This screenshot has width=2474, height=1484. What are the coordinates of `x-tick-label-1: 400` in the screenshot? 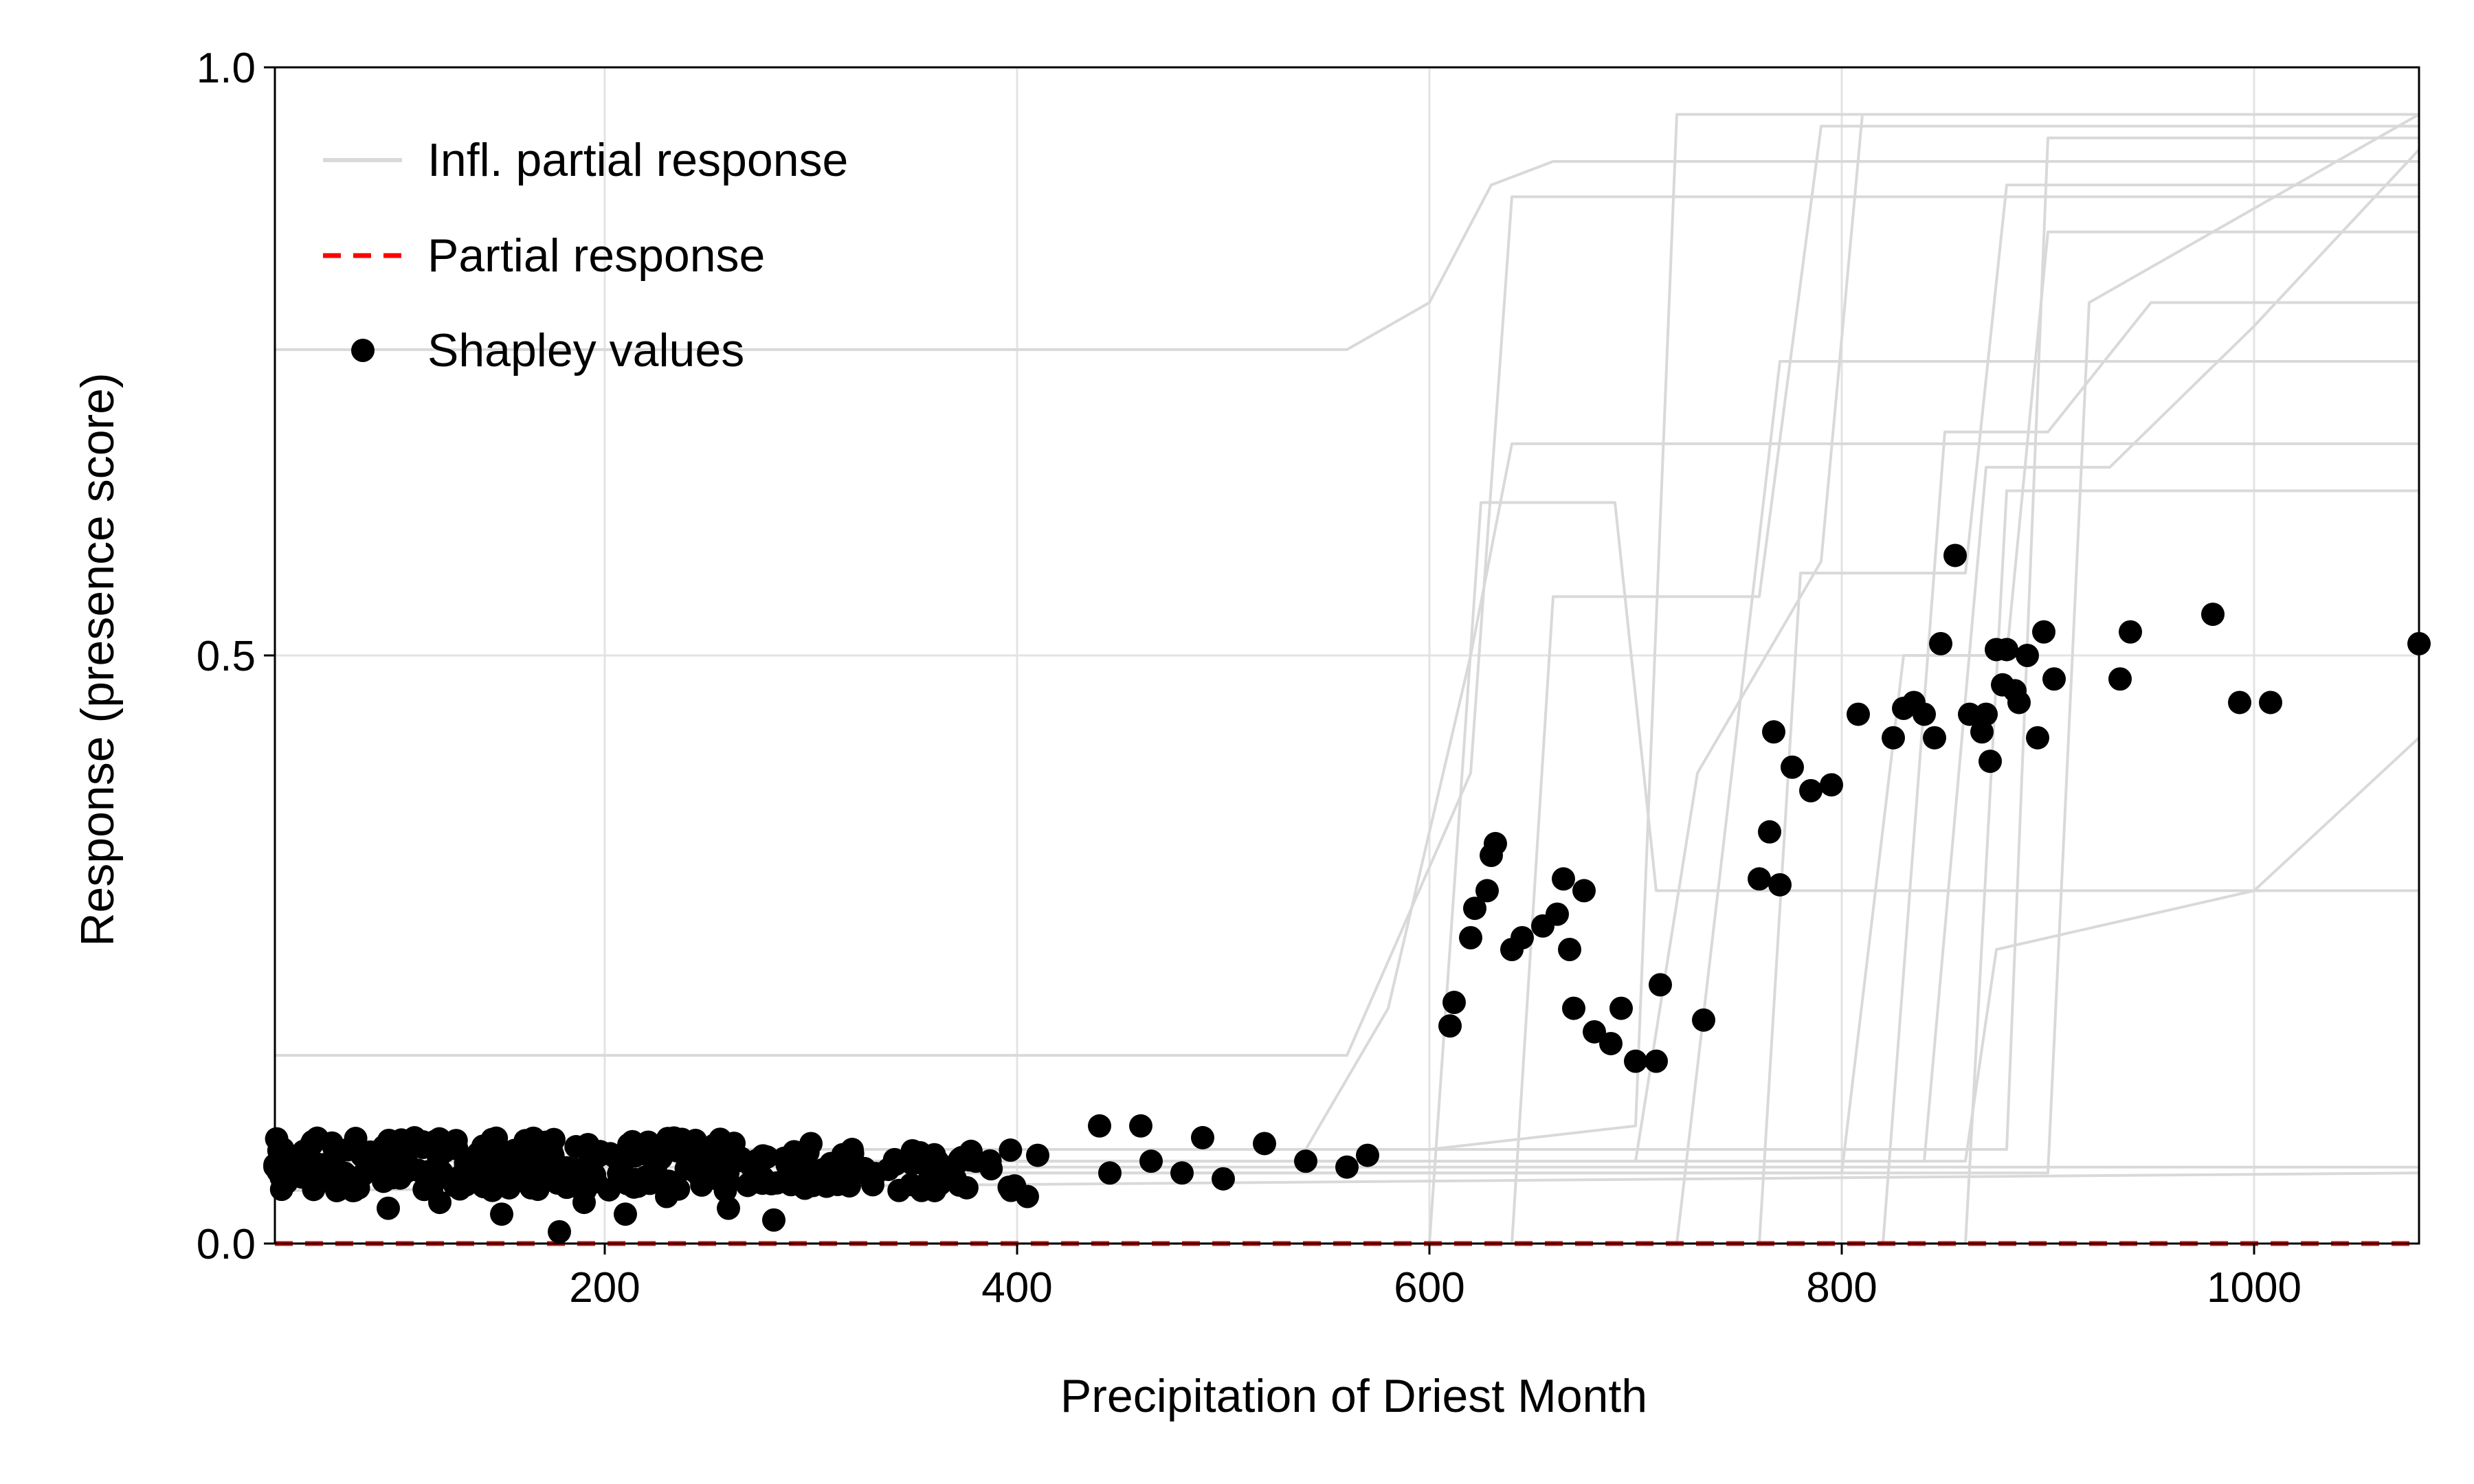 It's located at (1016, 1288).